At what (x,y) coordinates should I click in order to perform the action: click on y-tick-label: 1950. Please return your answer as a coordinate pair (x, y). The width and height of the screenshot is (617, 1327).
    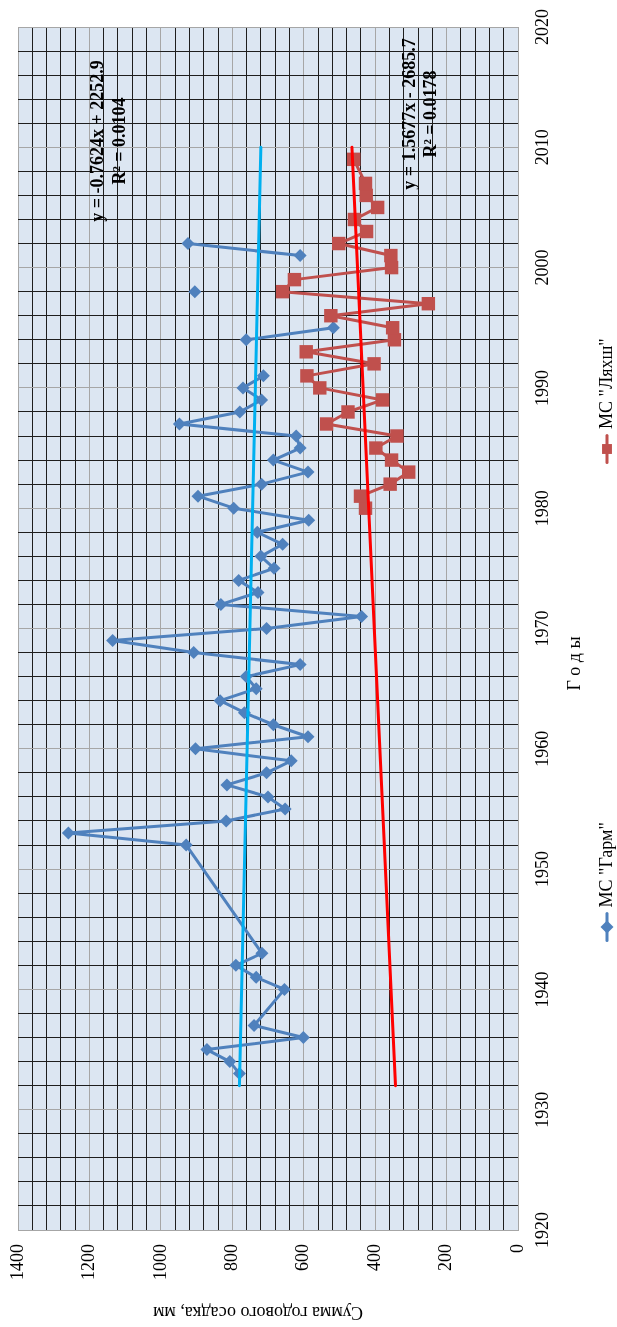
    Looking at the image, I should click on (541, 869).